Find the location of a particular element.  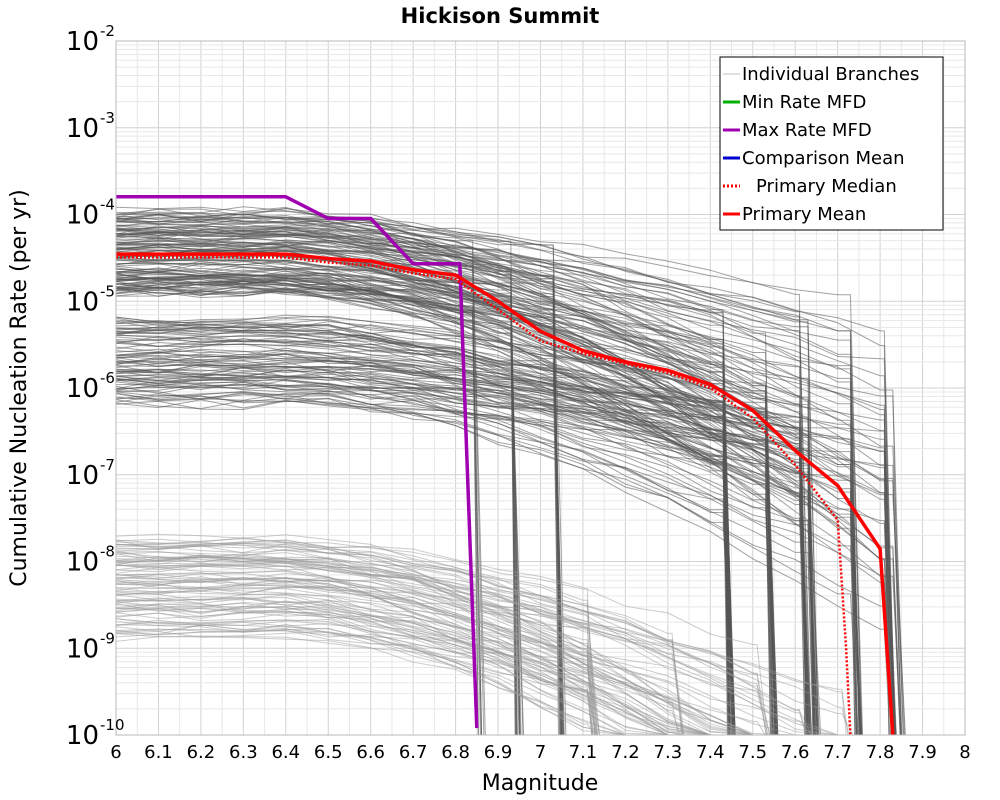

y-tick-exponent: -2 is located at coordinates (107, 31).